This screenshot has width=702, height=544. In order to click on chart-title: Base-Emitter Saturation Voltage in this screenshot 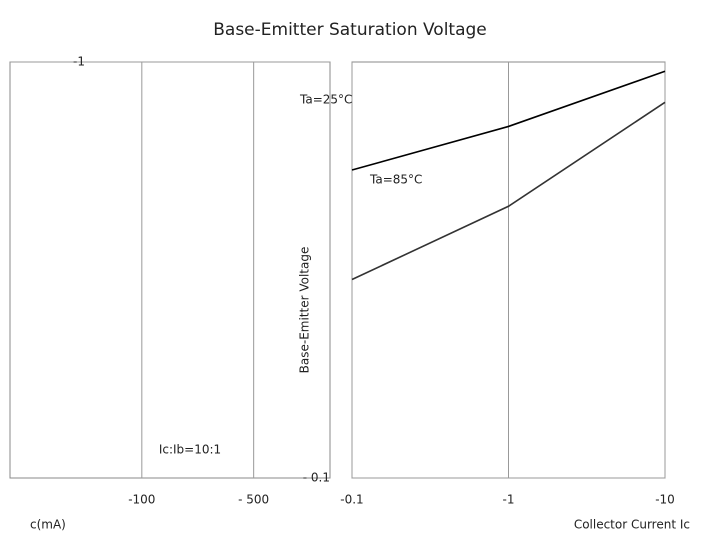, I will do `click(350, 30)`.